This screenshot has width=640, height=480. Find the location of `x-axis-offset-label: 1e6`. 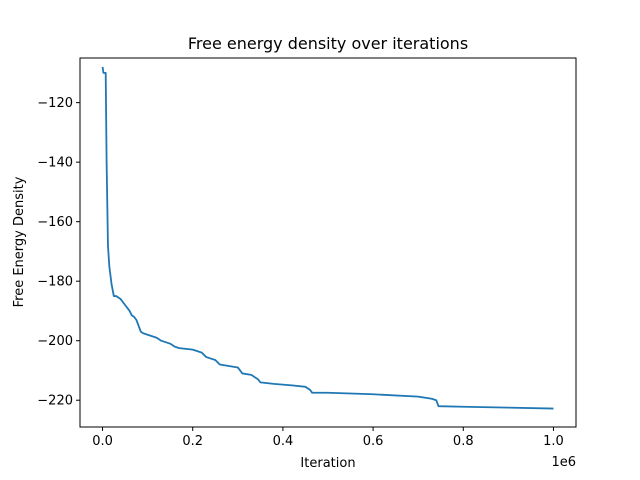

x-axis-offset-label: 1e6 is located at coordinates (563, 462).